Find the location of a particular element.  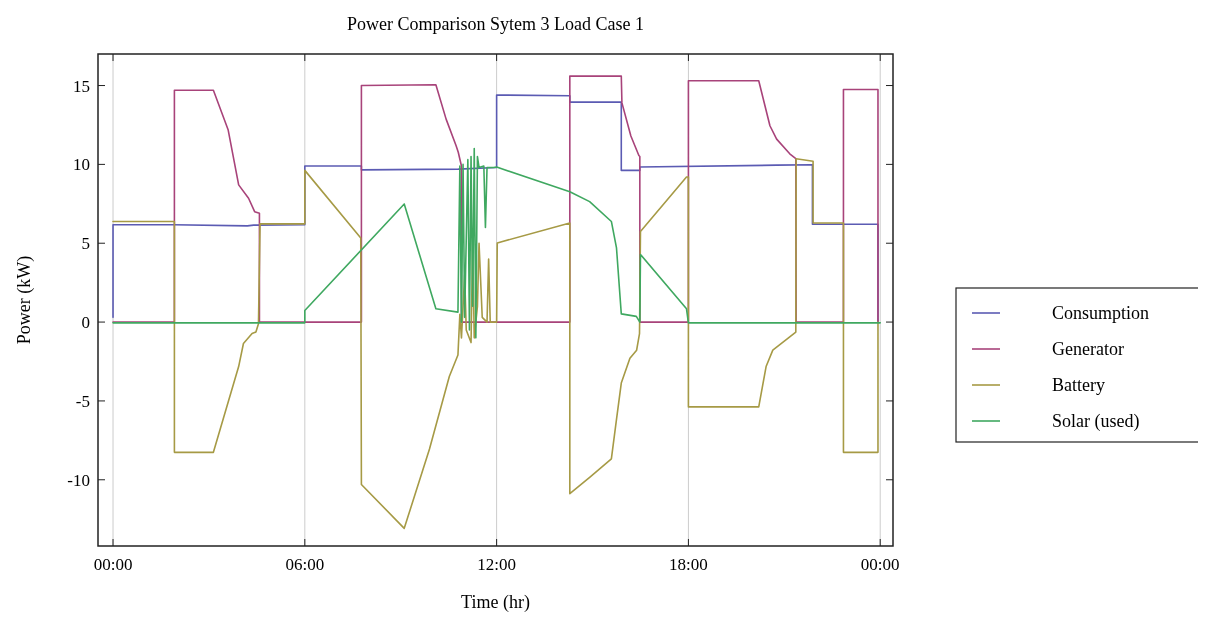

y-tick-label: -5 is located at coordinates (82, 401).